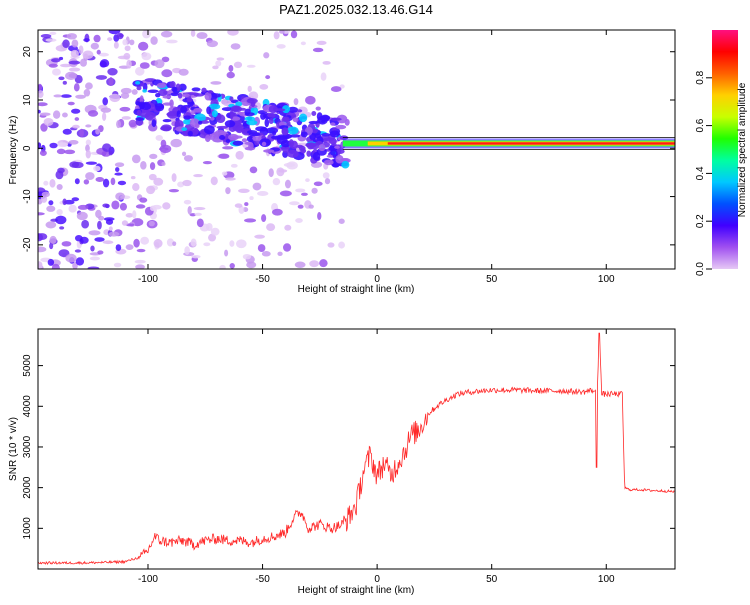  What do you see at coordinates (27, 446) in the screenshot?
I see `snr-y-tick-label: 3000` at bounding box center [27, 446].